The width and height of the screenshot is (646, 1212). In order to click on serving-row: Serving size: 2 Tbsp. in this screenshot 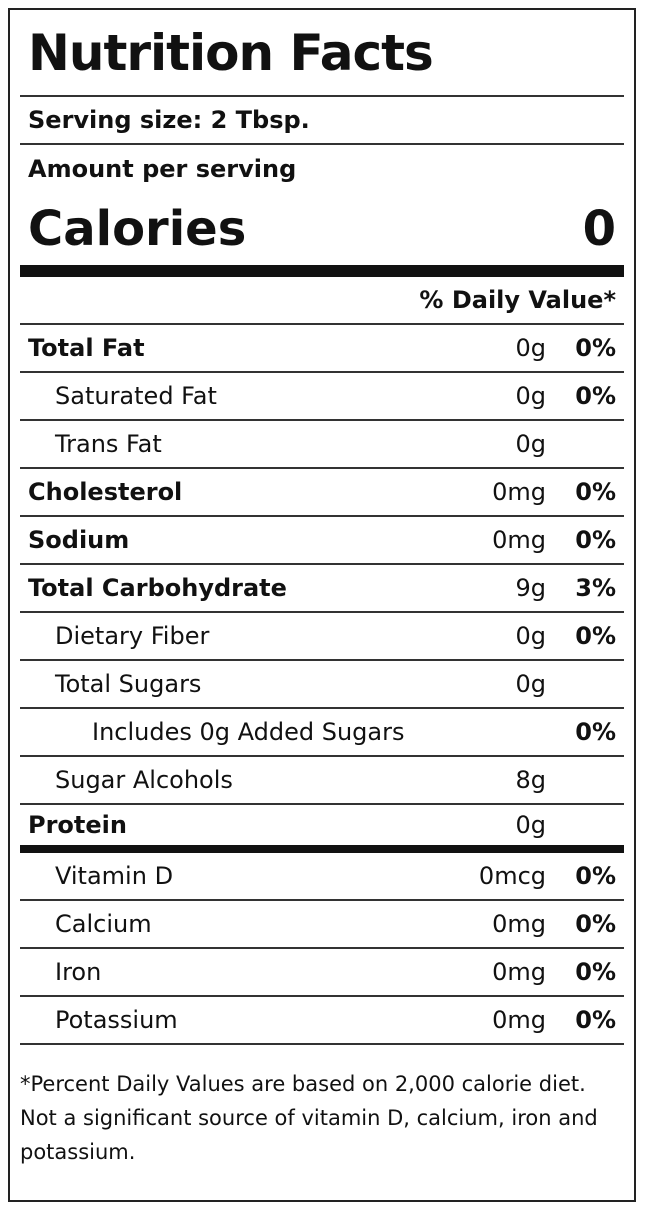, I will do `click(322, 121)`.